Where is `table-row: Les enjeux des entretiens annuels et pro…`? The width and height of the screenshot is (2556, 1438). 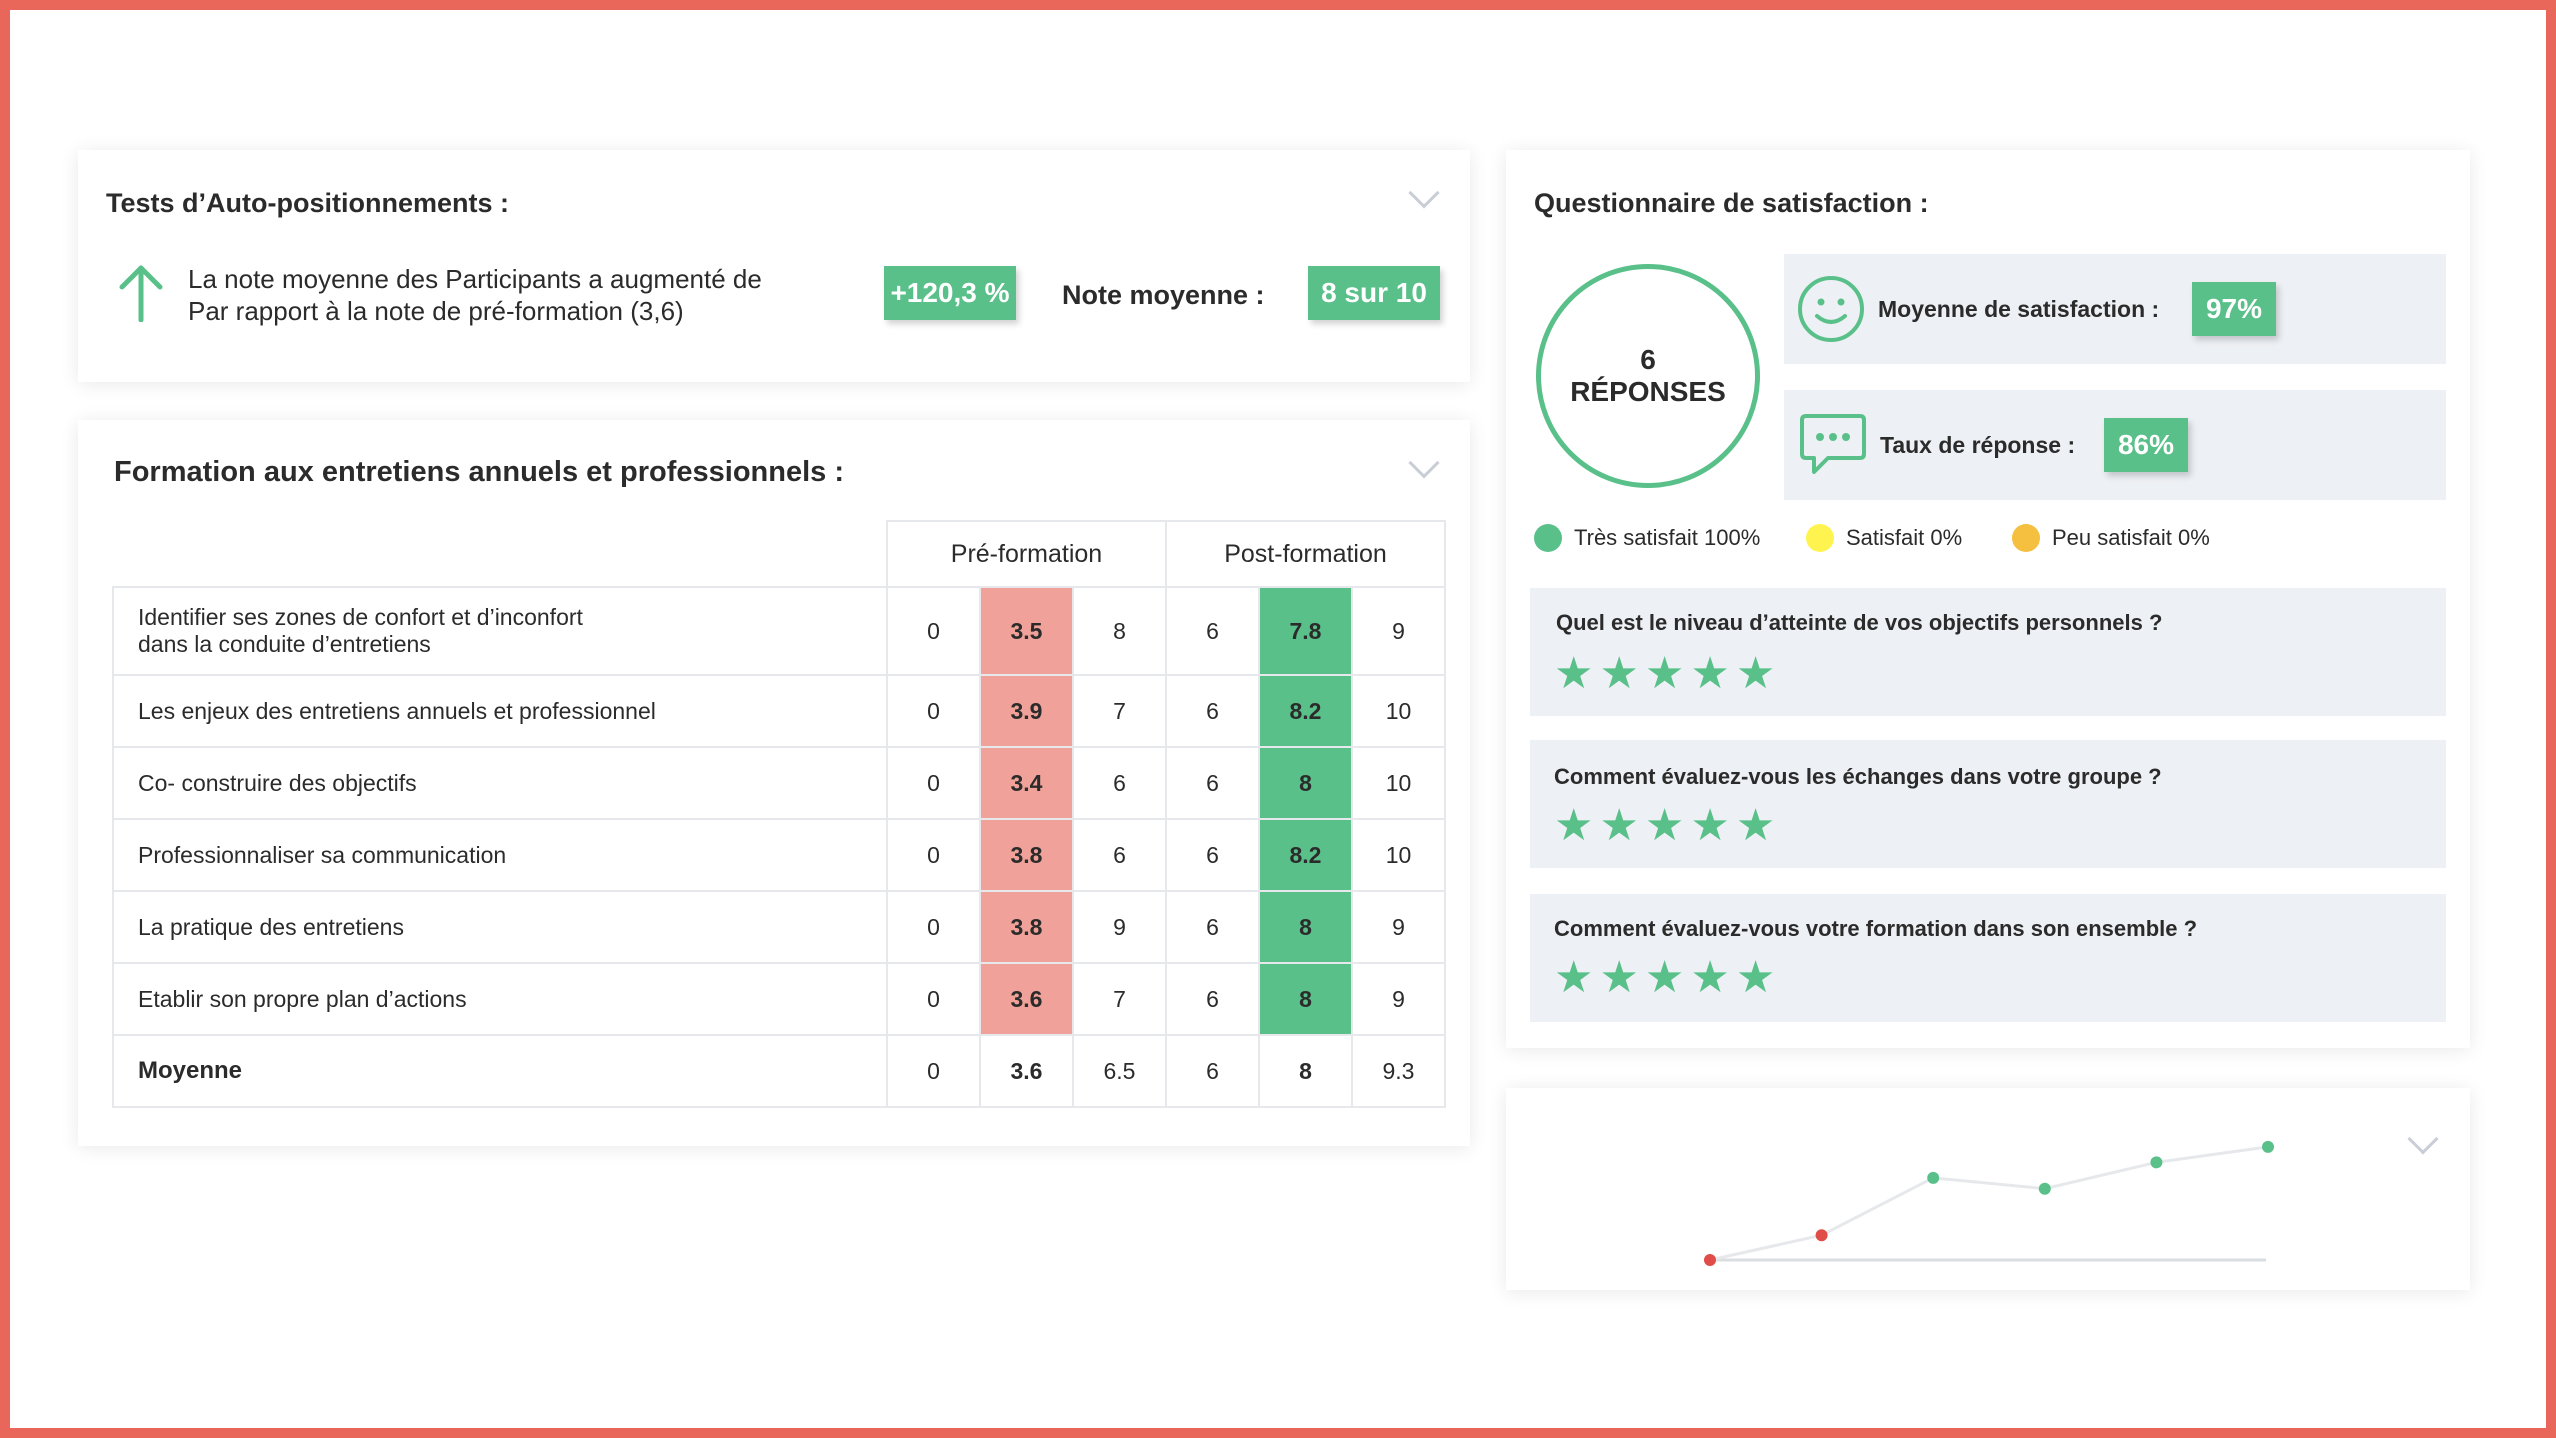 table-row: Les enjeux des entretiens annuels et pro… is located at coordinates (779, 711).